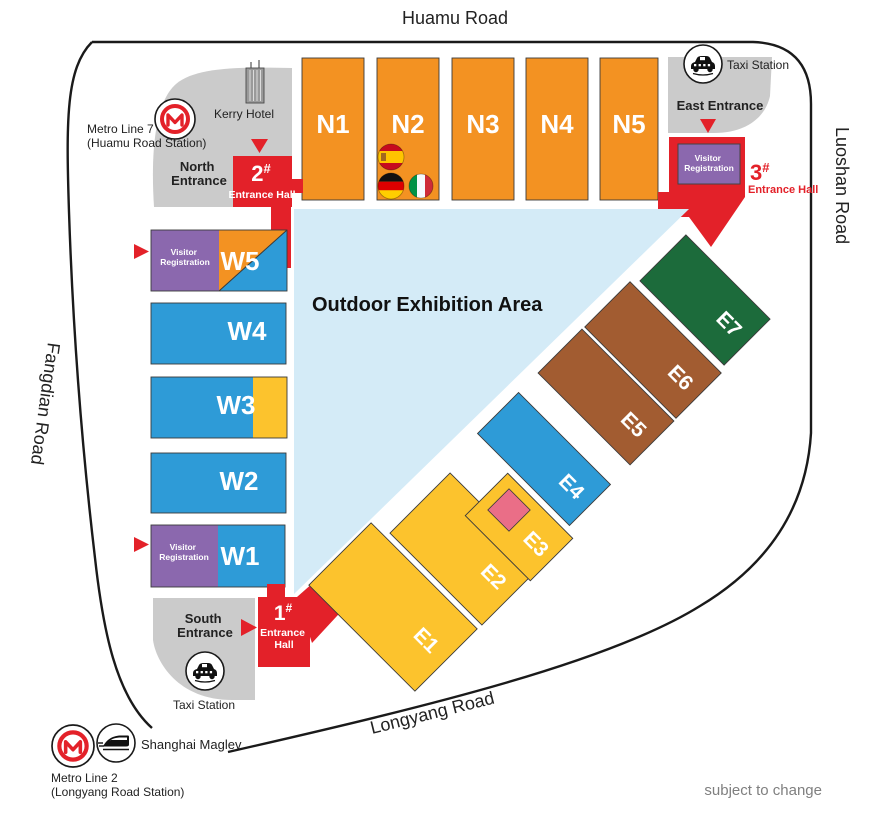 This screenshot has width=882, height=817. Describe the element at coordinates (257, 173) in the screenshot. I see `hall2-number: 2` at that location.